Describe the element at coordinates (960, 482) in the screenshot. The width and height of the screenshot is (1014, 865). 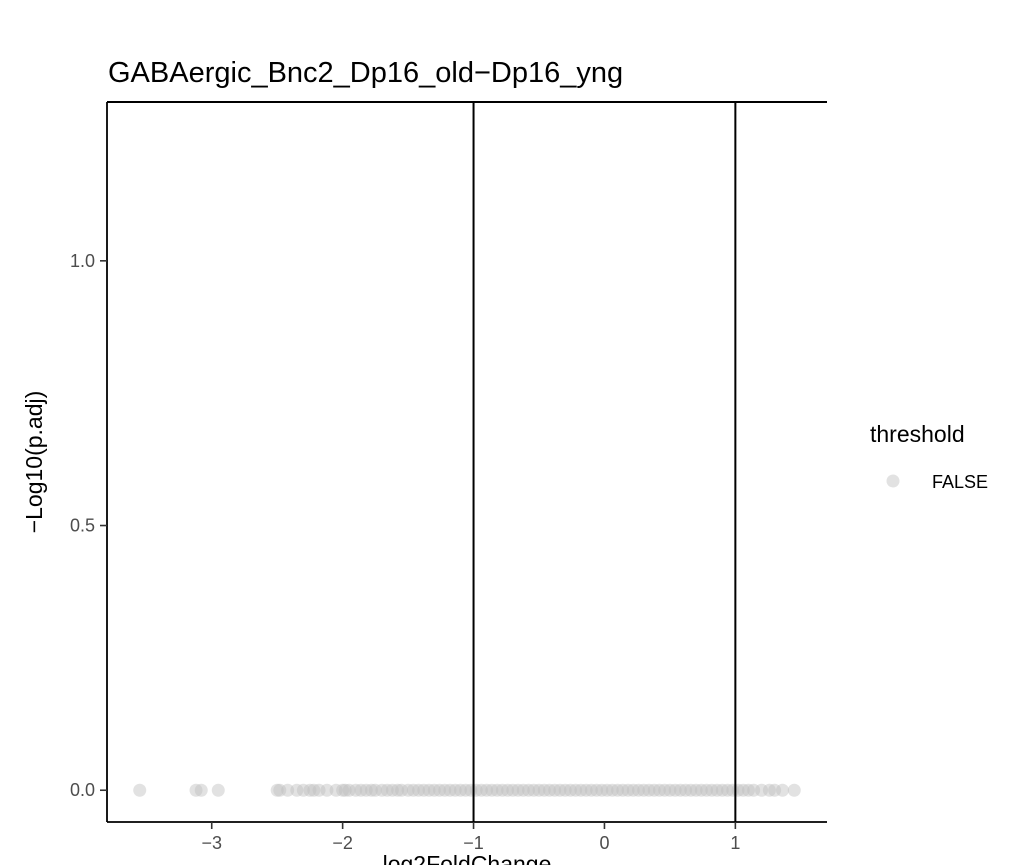
I see `legend-label-false: FALSE` at that location.